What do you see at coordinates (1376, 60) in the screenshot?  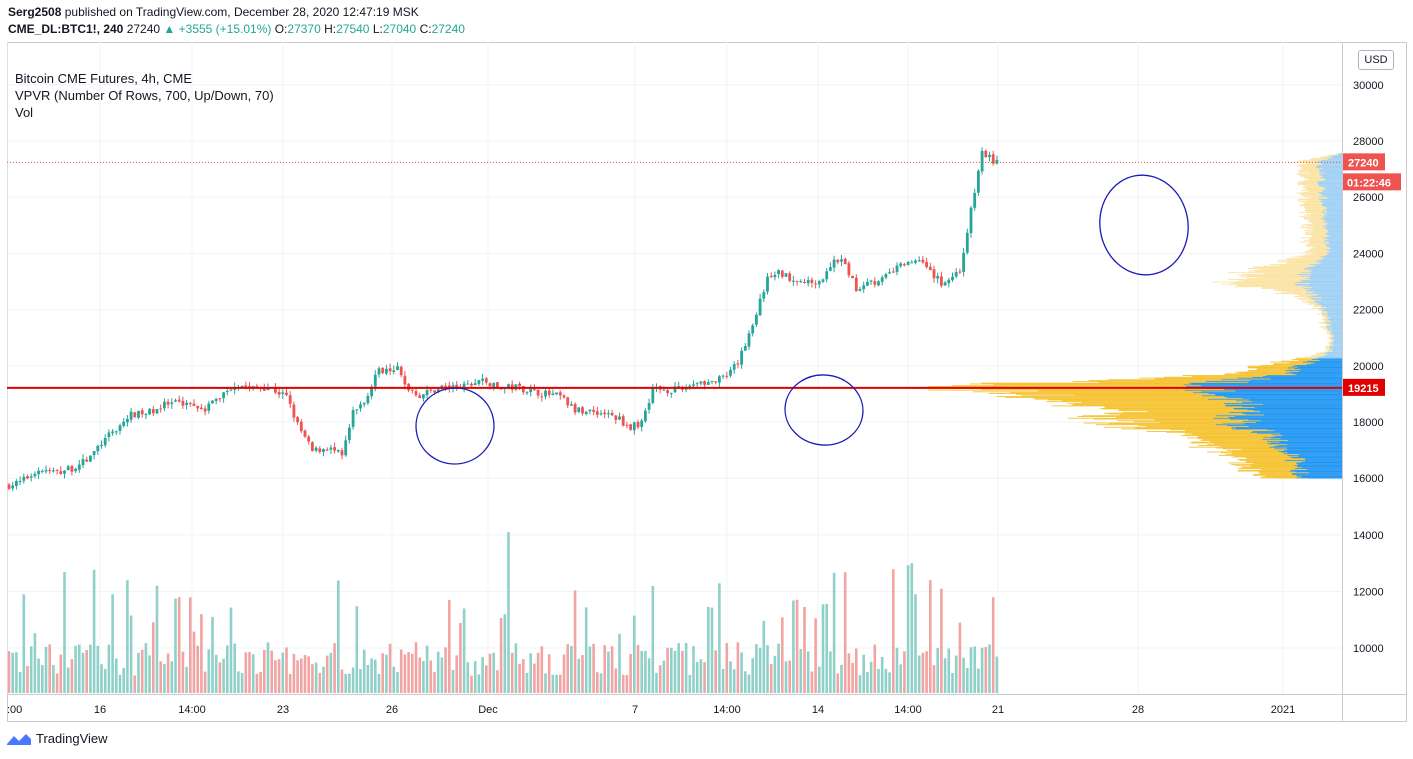 I see `currency-button: USD` at bounding box center [1376, 60].